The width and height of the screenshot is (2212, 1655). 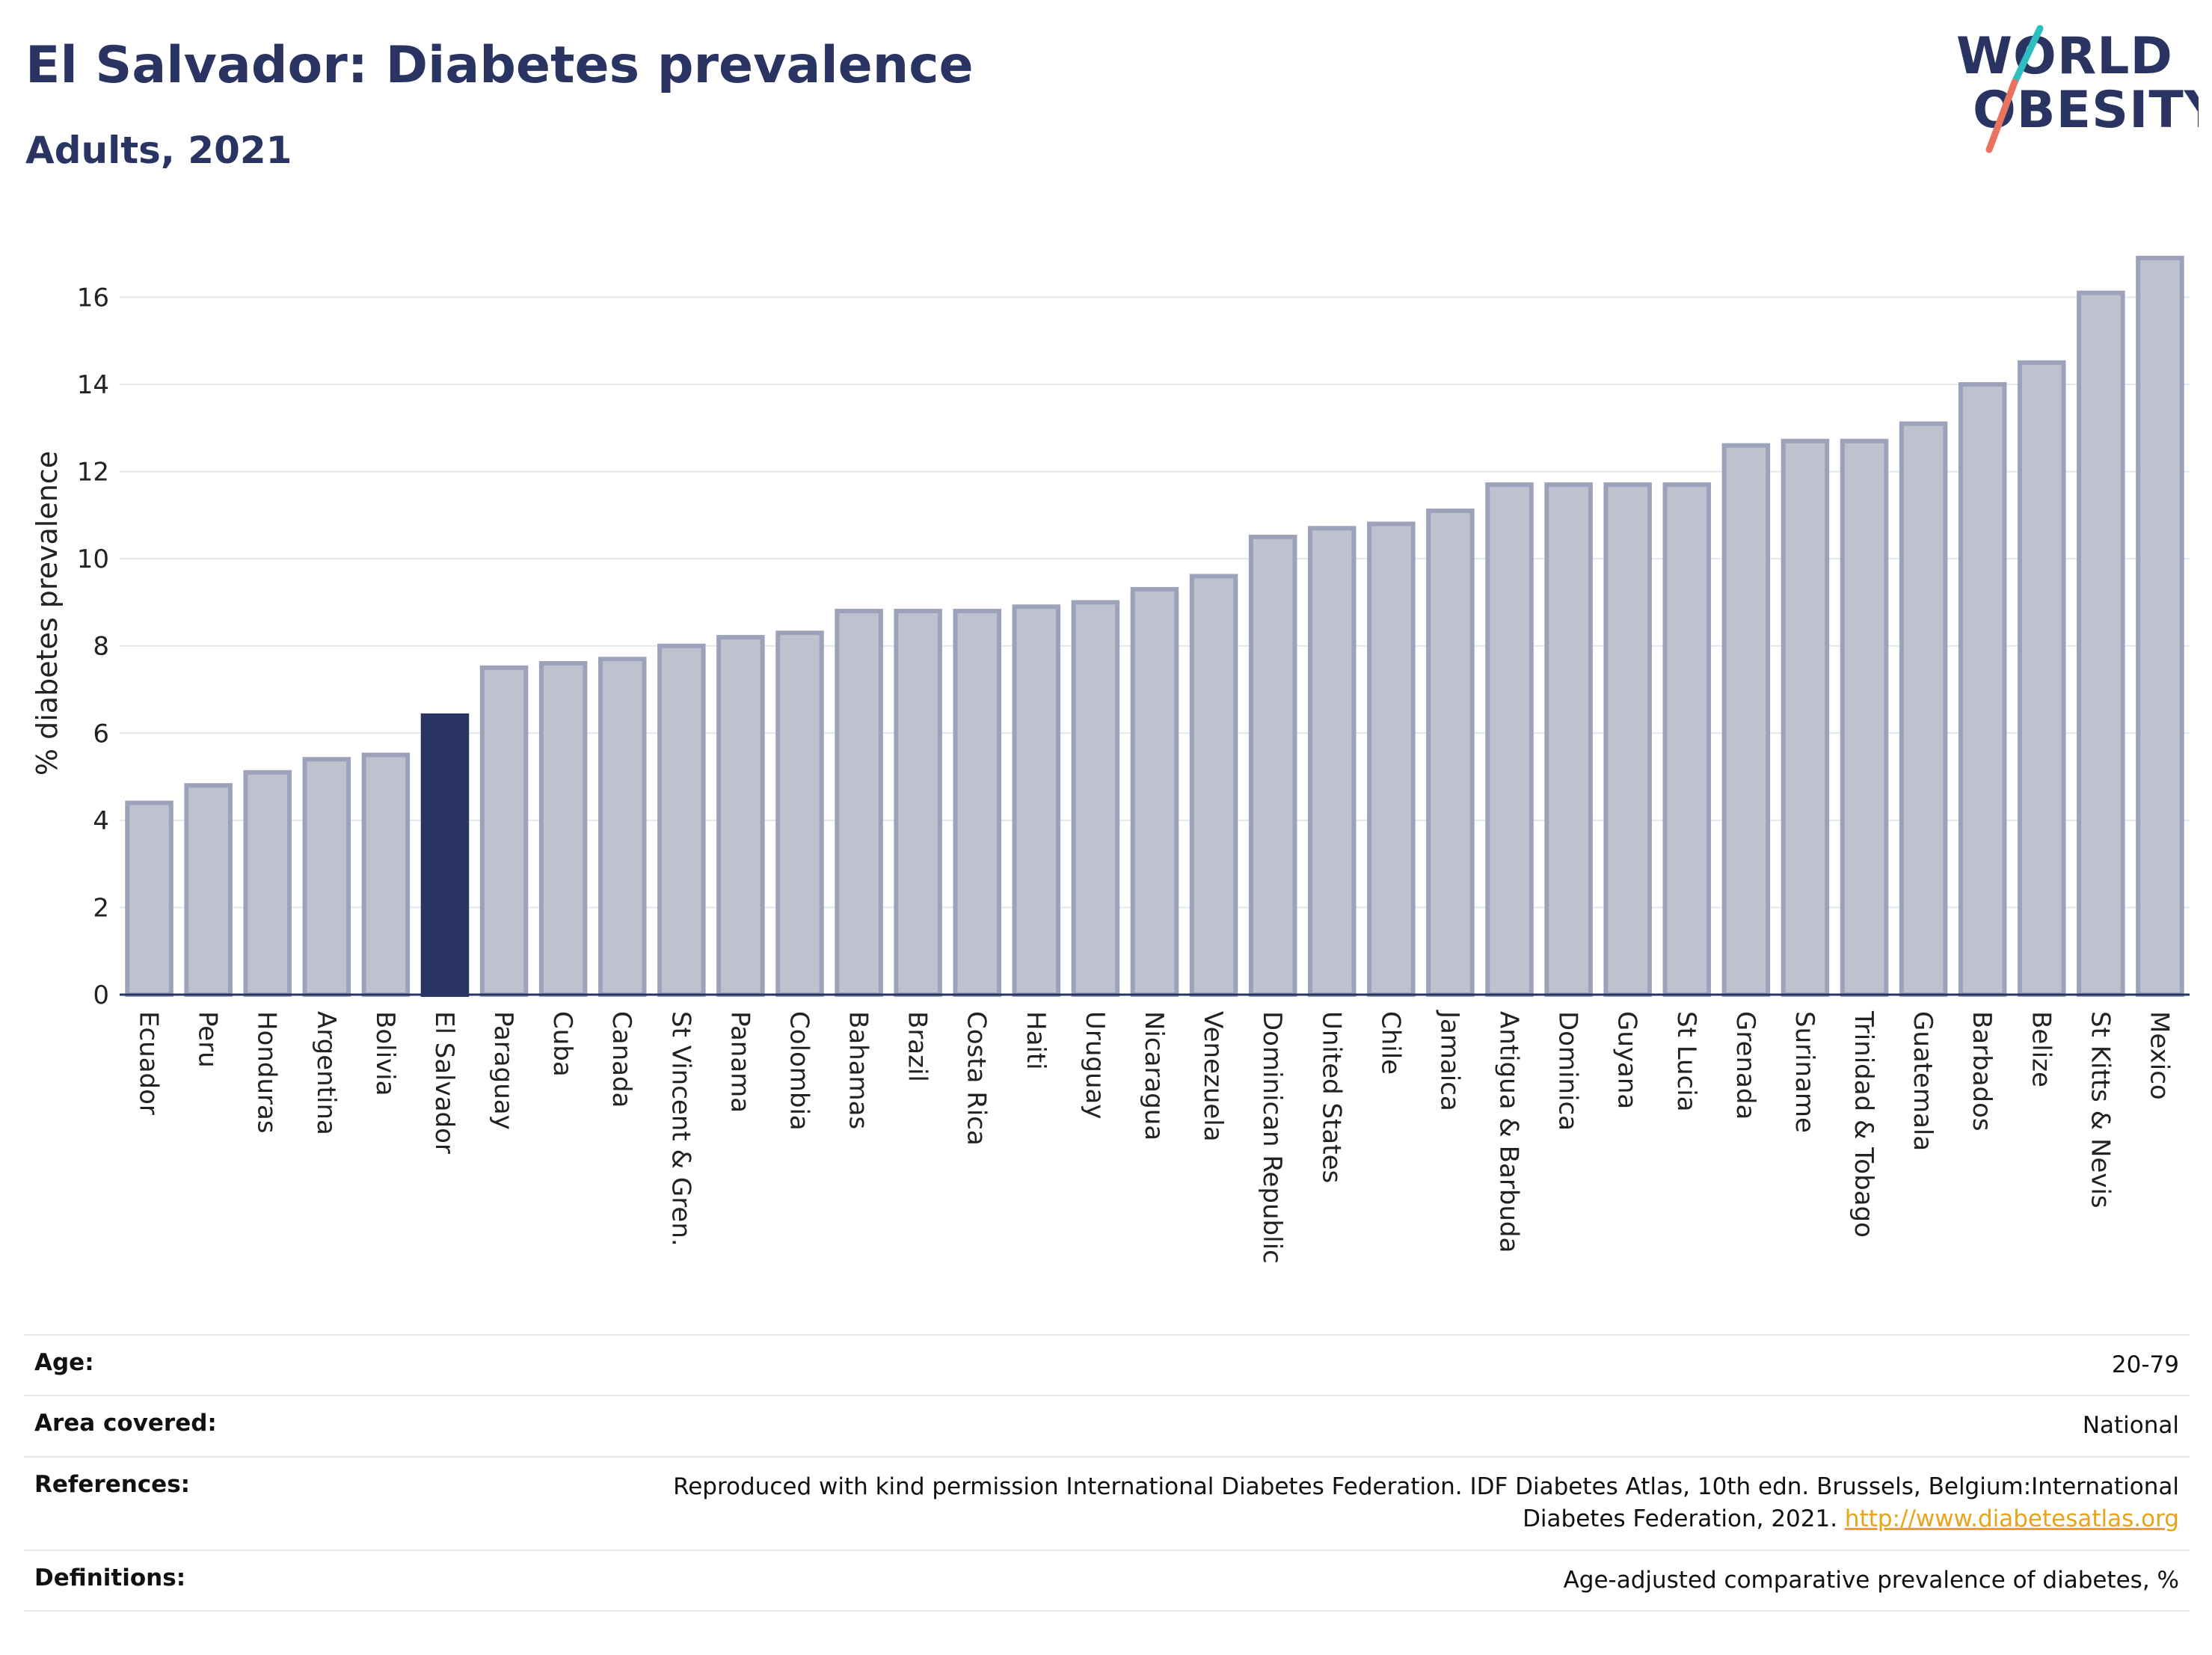 I want to click on x-tick-label: Nicaragua, so click(x=1154, y=1075).